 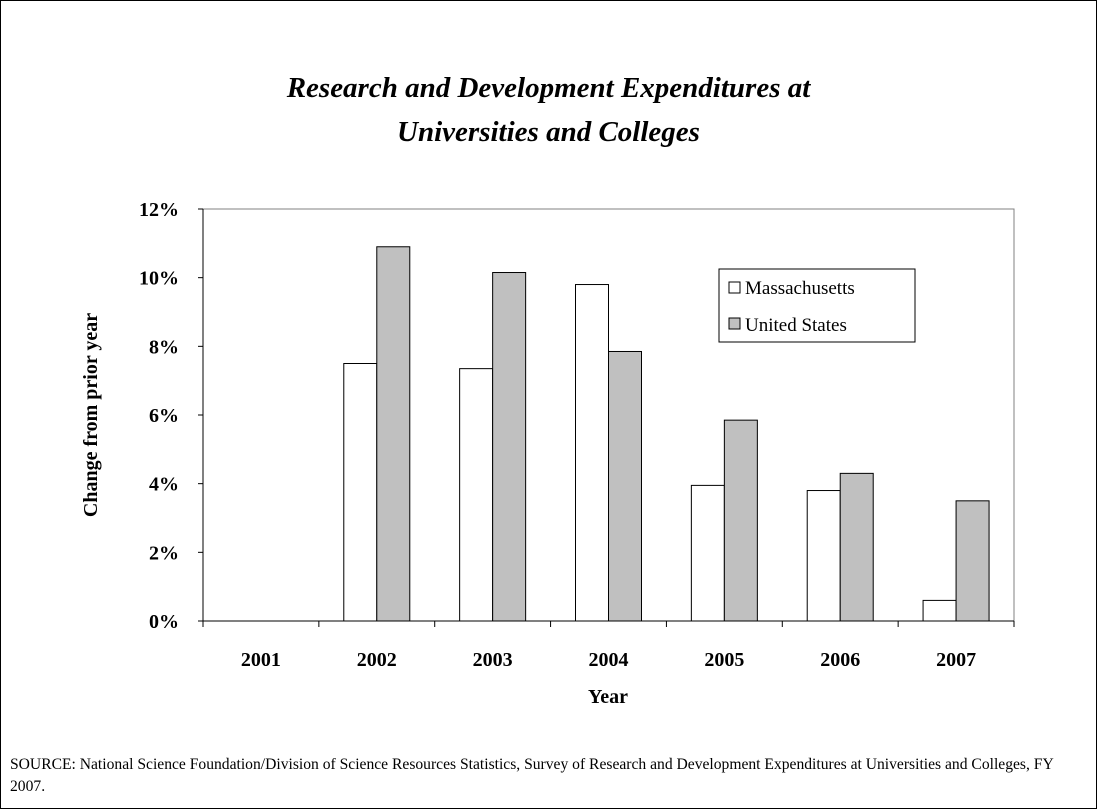 I want to click on bar-massachusetts-2006, so click(x=823, y=556).